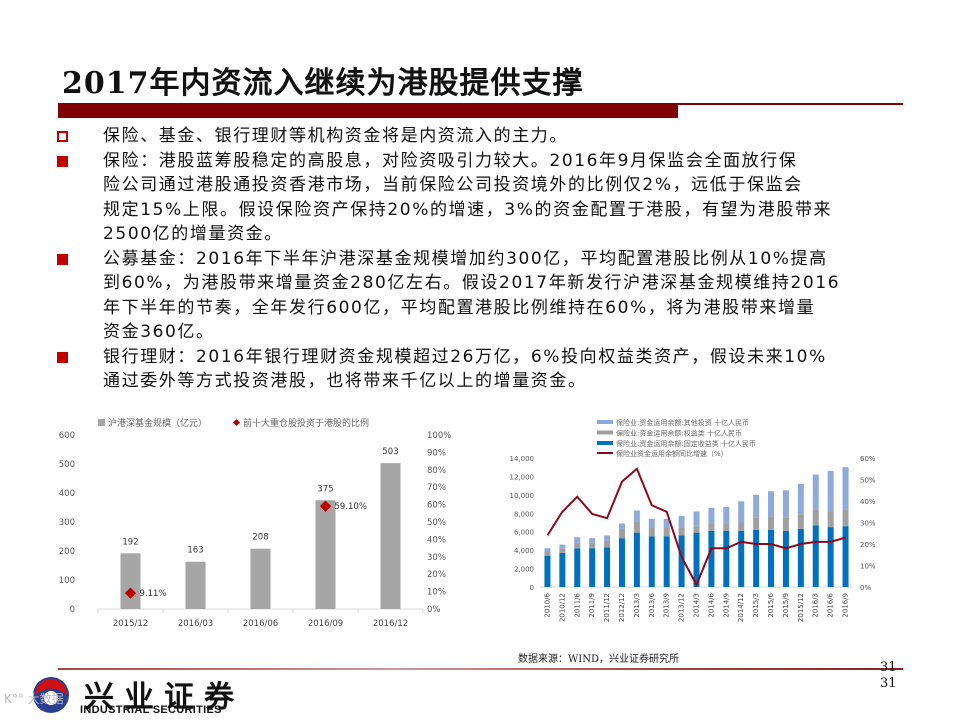  Describe the element at coordinates (888, 667) in the screenshot. I see `page-number: 31` at that location.